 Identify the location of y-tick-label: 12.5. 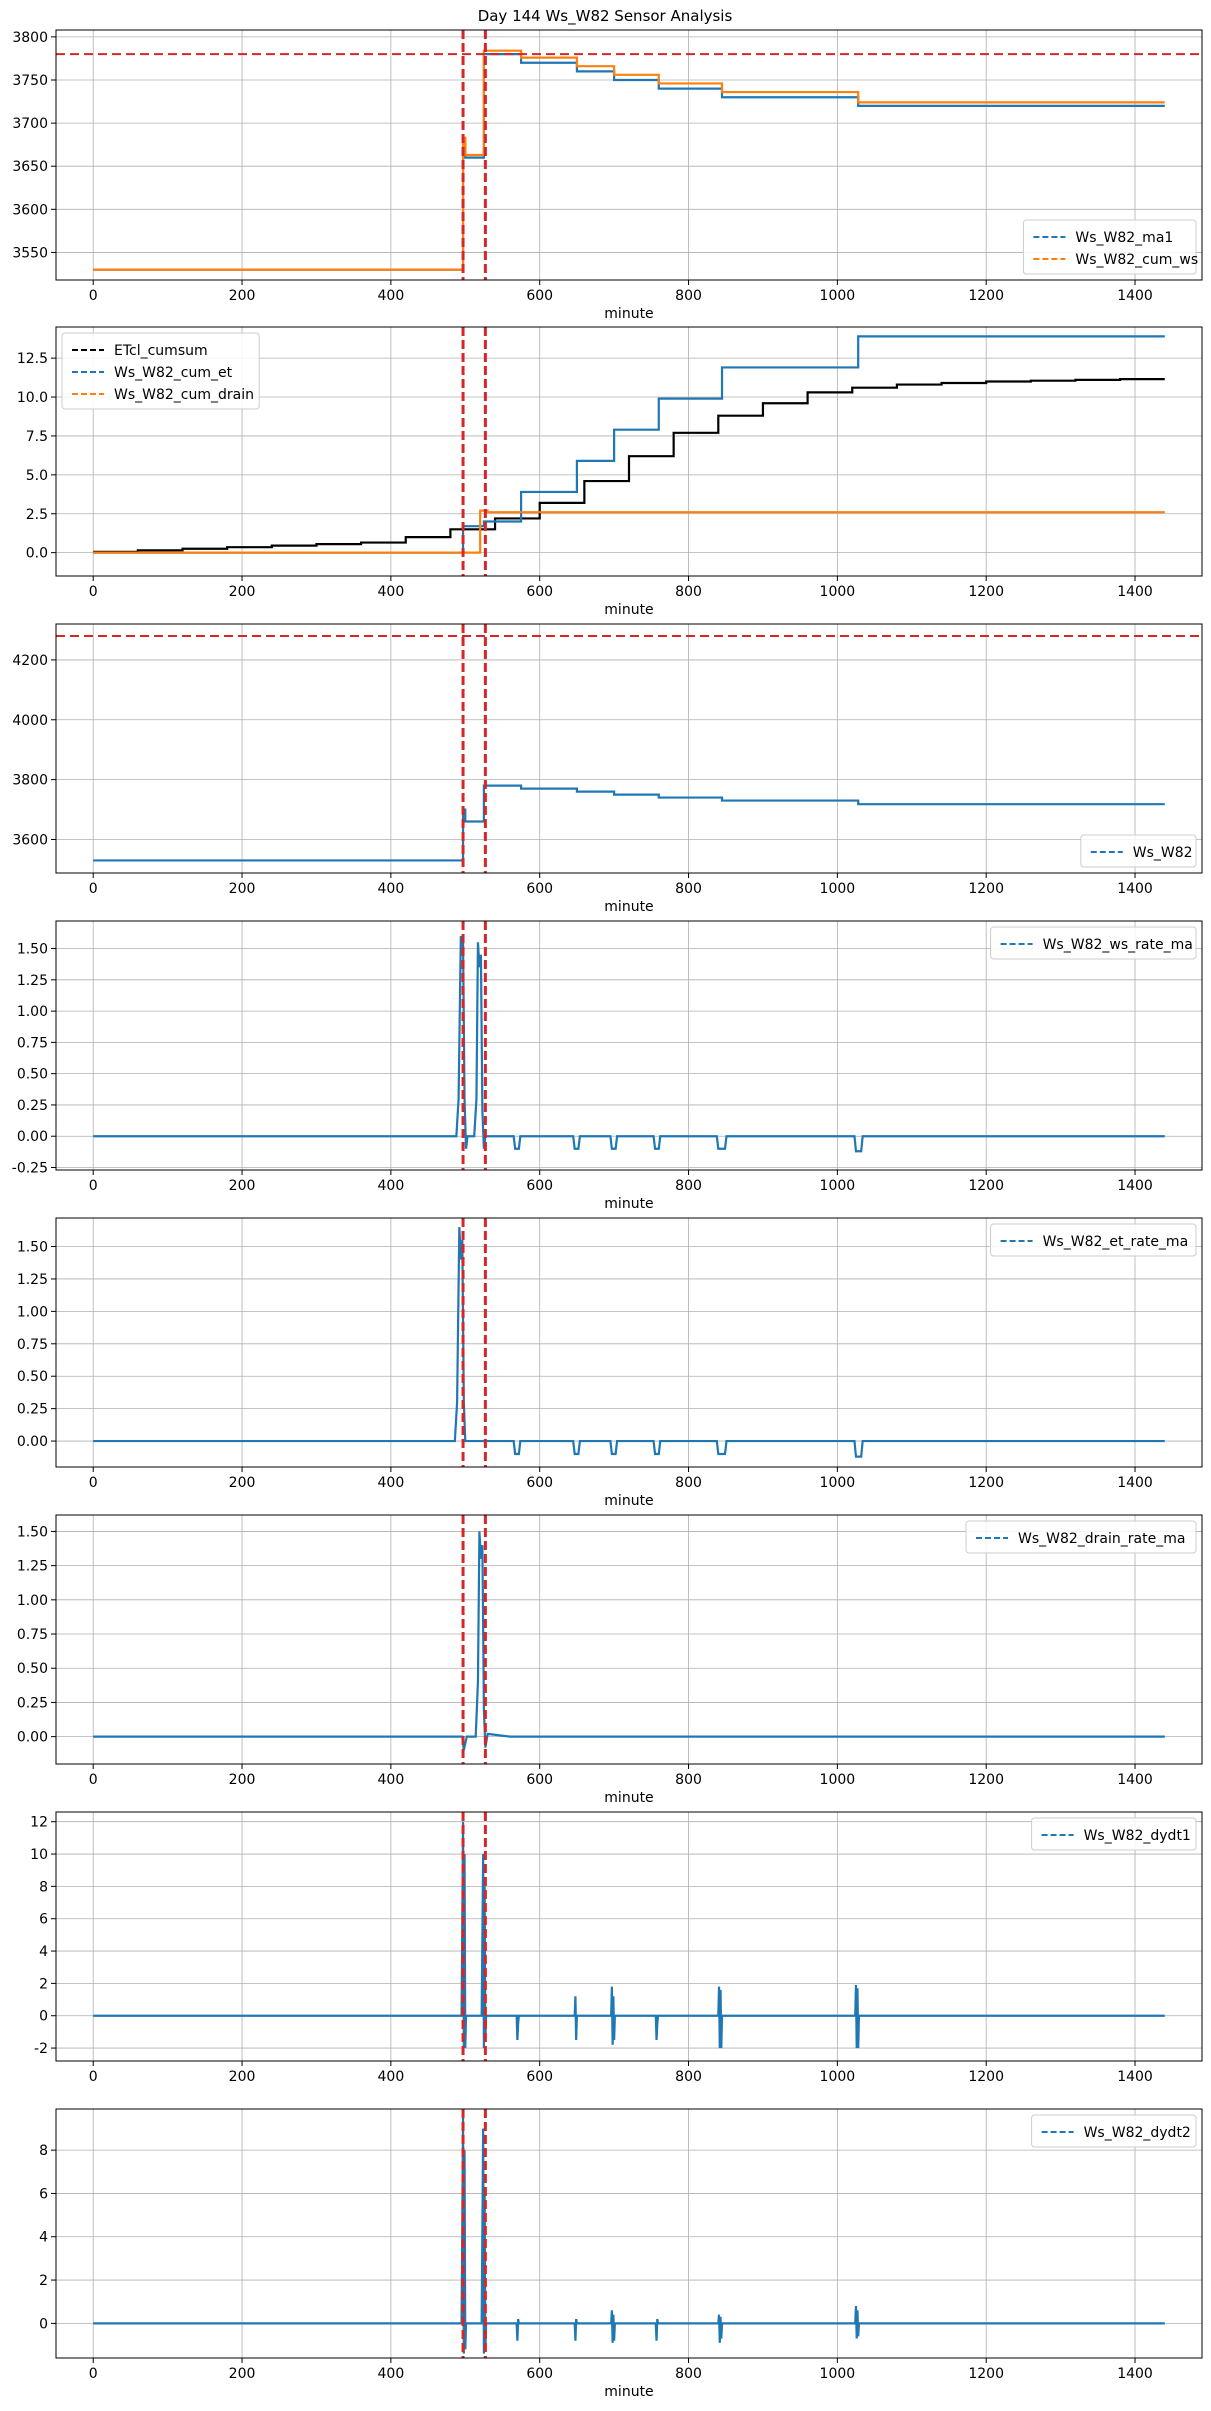
(32, 359).